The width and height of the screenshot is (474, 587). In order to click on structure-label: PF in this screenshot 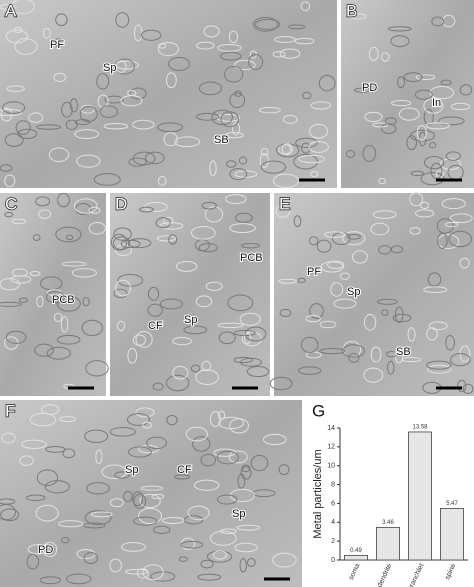, I will do `click(314, 272)`.